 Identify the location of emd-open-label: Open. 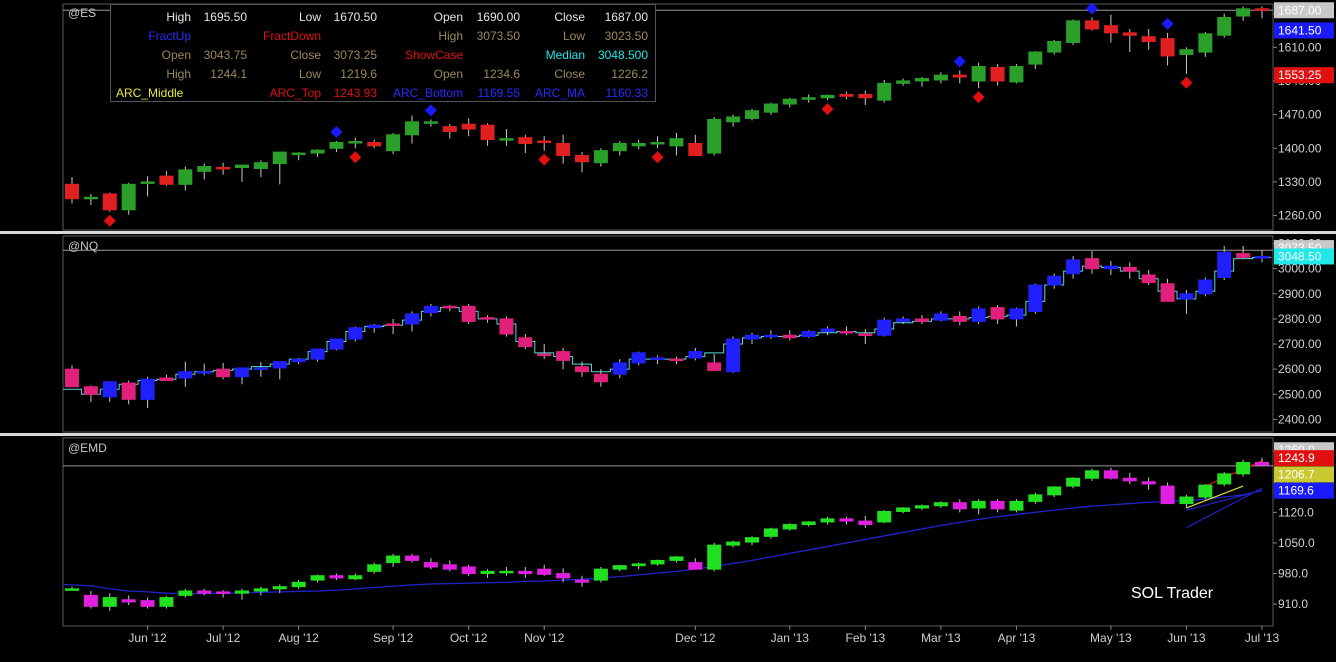
(448, 74).